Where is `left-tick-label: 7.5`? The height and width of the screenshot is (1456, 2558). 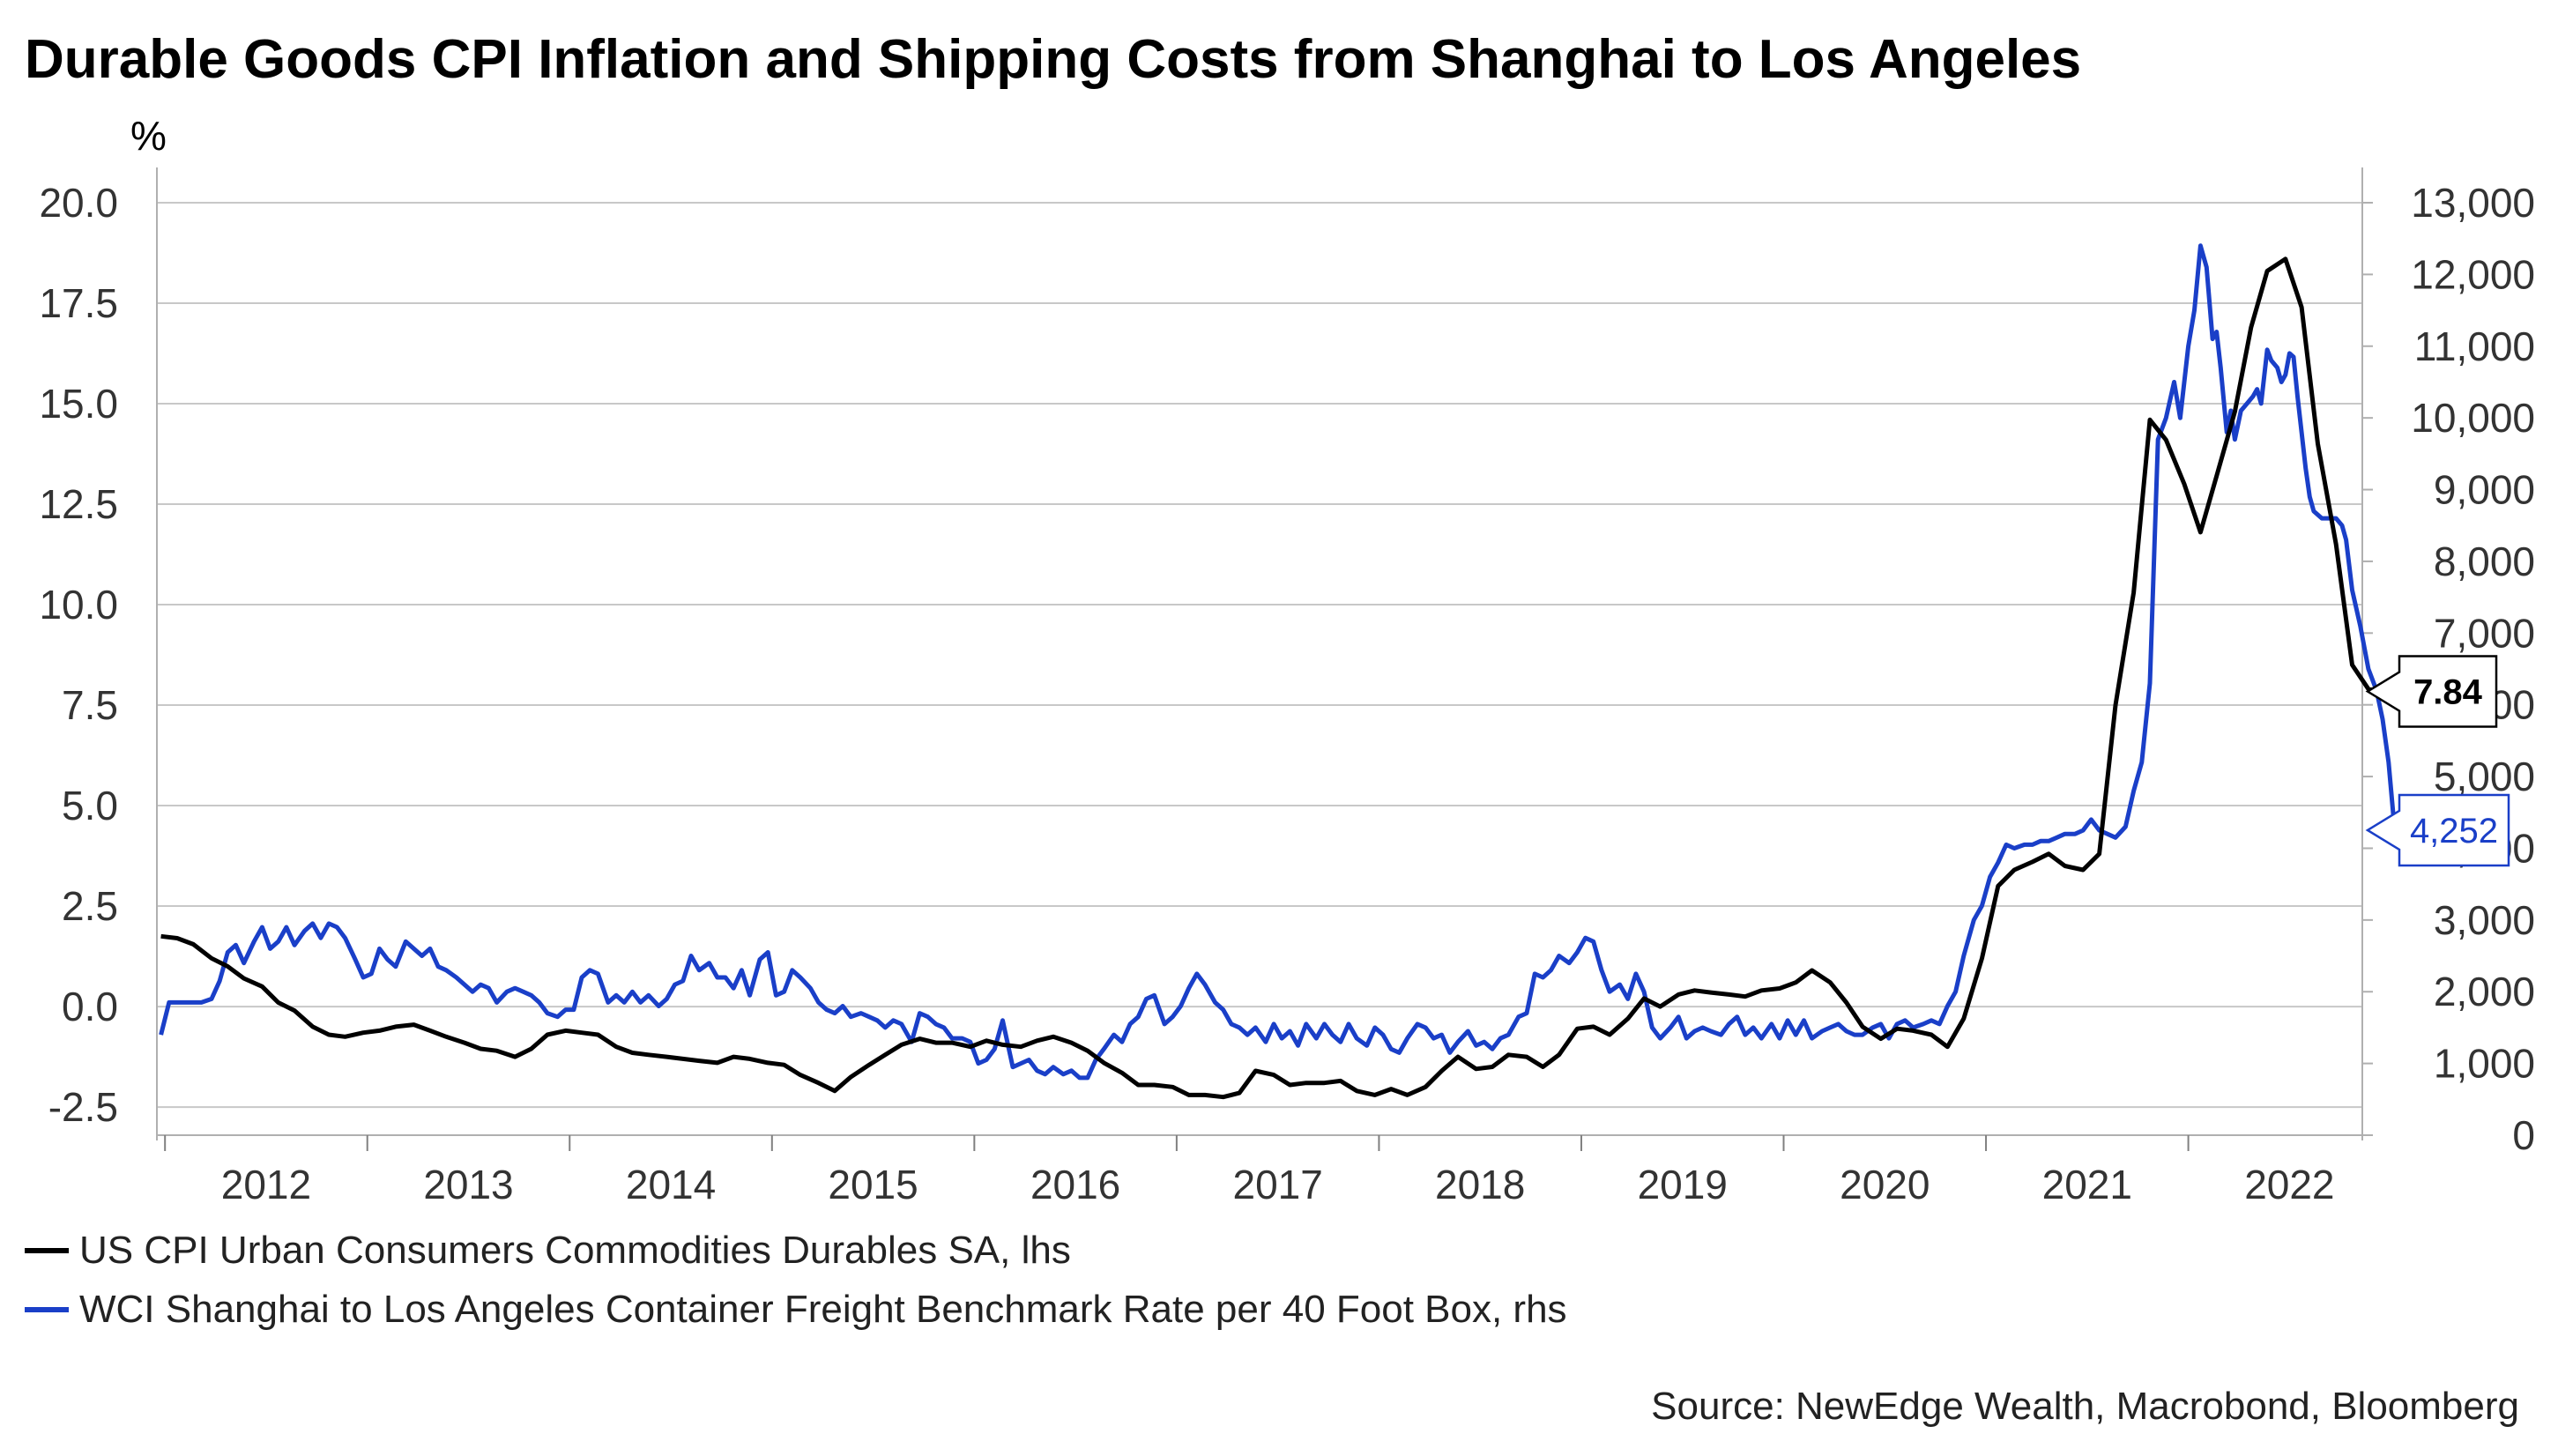
left-tick-label: 7.5 is located at coordinates (90, 705).